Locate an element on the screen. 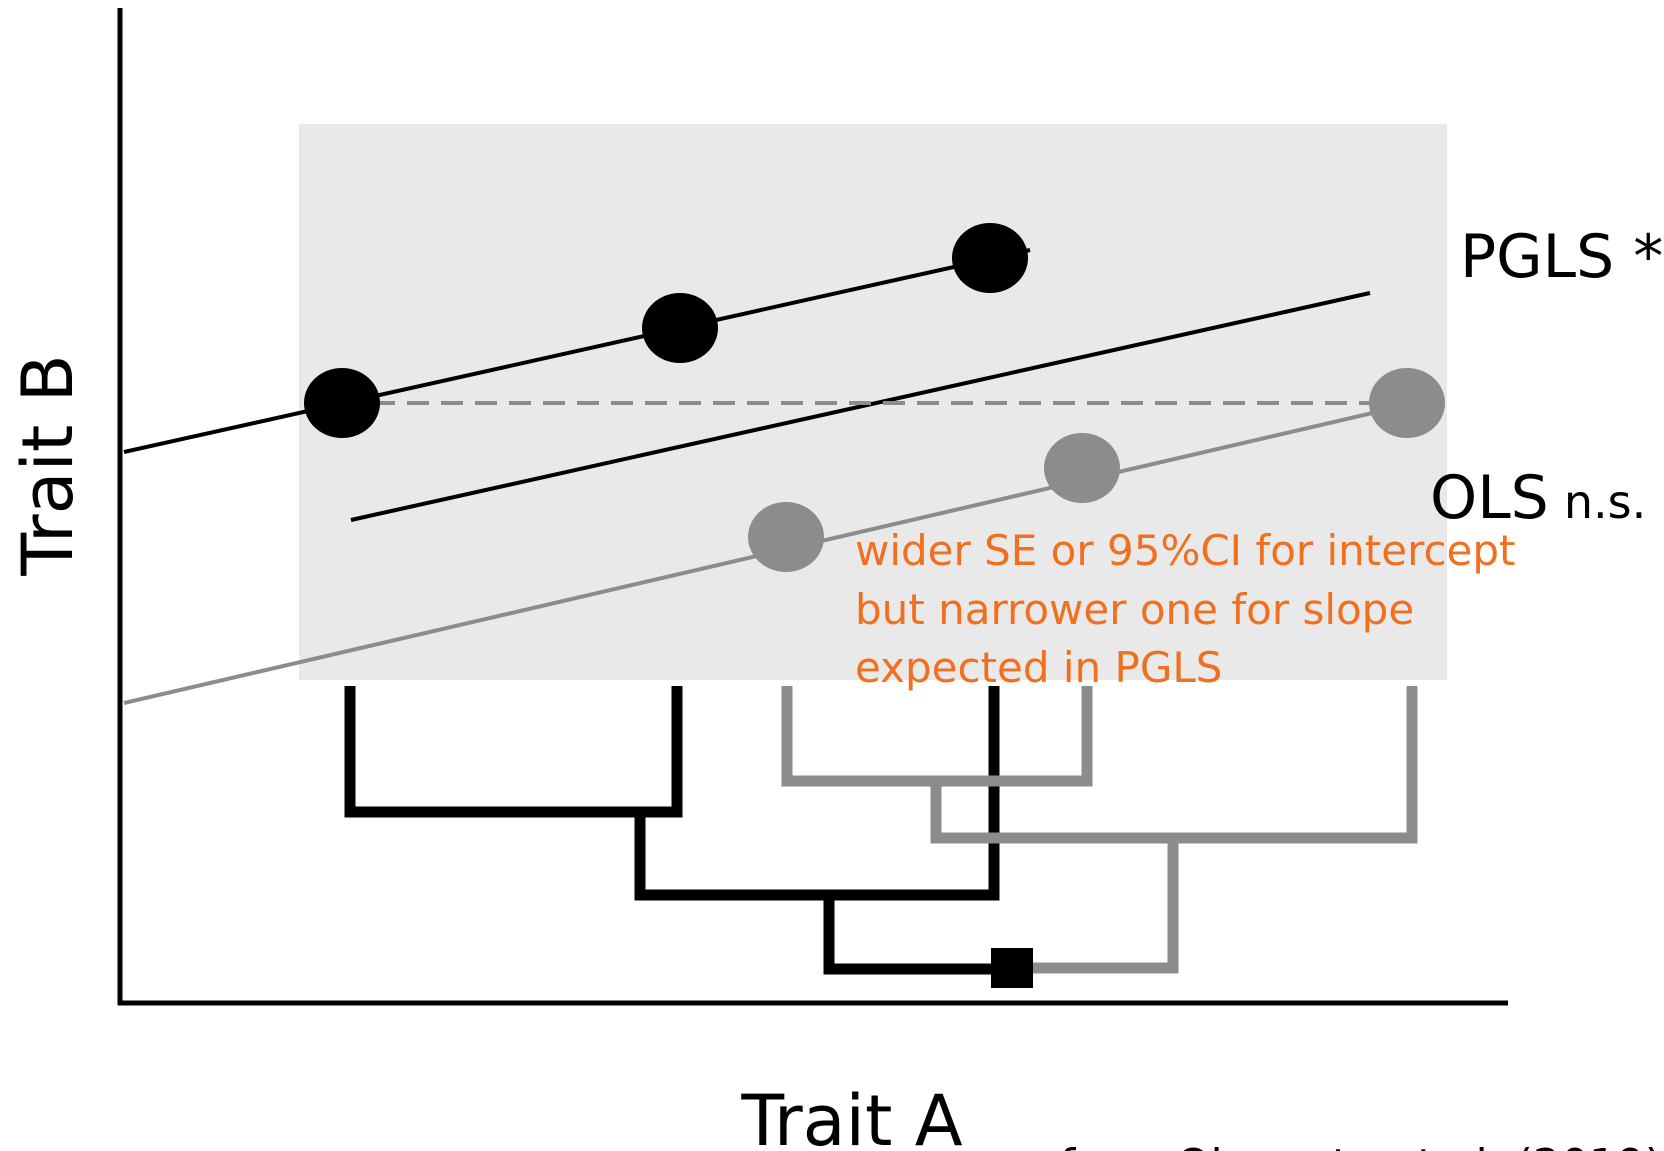  ols-label: OLS n.s. is located at coordinates (1538, 498).